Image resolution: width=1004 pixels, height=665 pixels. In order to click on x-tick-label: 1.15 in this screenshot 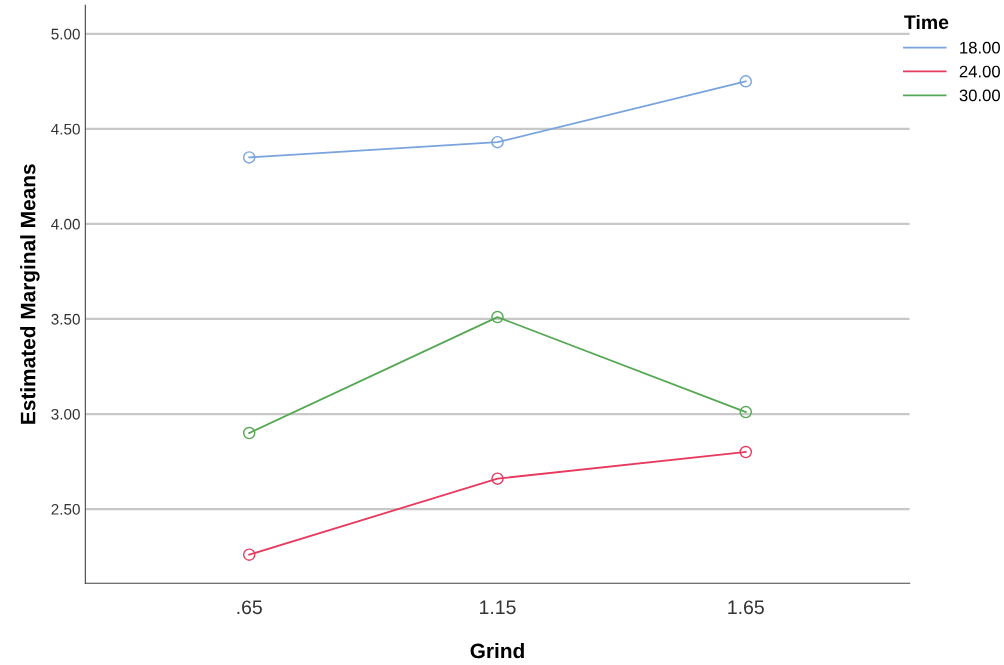, I will do `click(498, 607)`.